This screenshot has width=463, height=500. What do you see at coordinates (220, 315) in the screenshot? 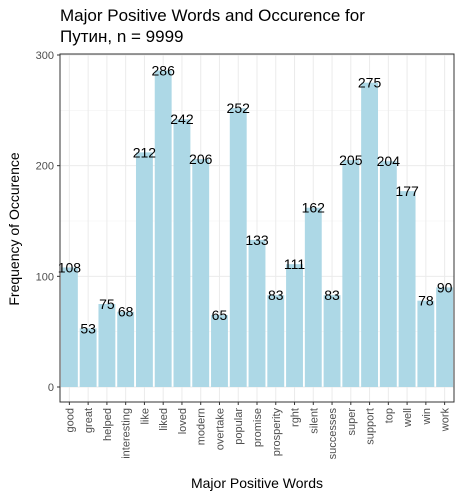
I see `bar-value-label: 65` at bounding box center [220, 315].